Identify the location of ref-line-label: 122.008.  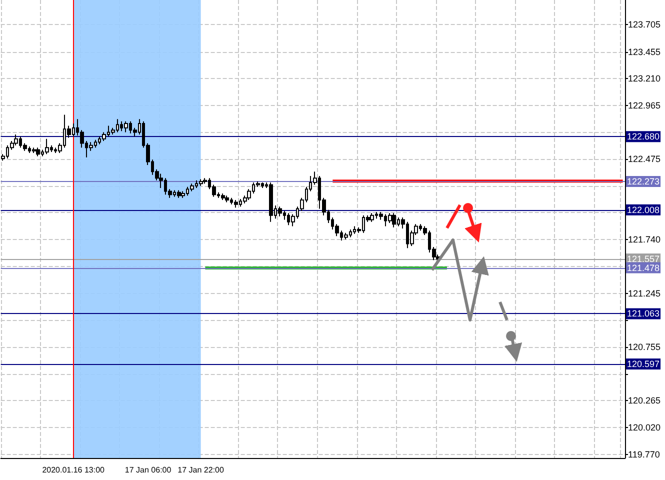
(643, 209).